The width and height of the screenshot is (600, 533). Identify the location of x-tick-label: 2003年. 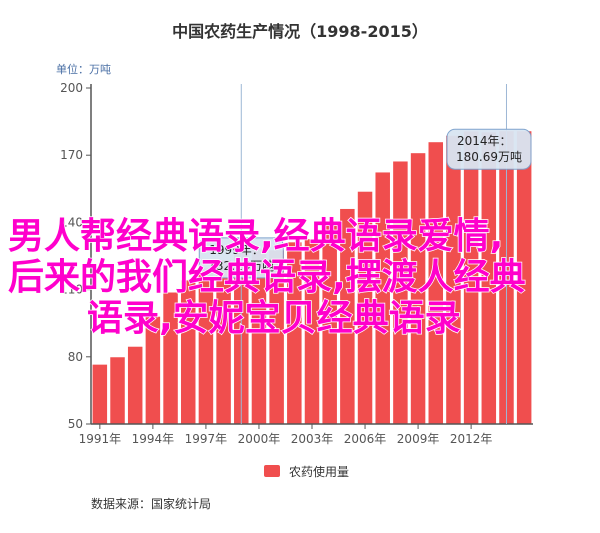
(312, 439).